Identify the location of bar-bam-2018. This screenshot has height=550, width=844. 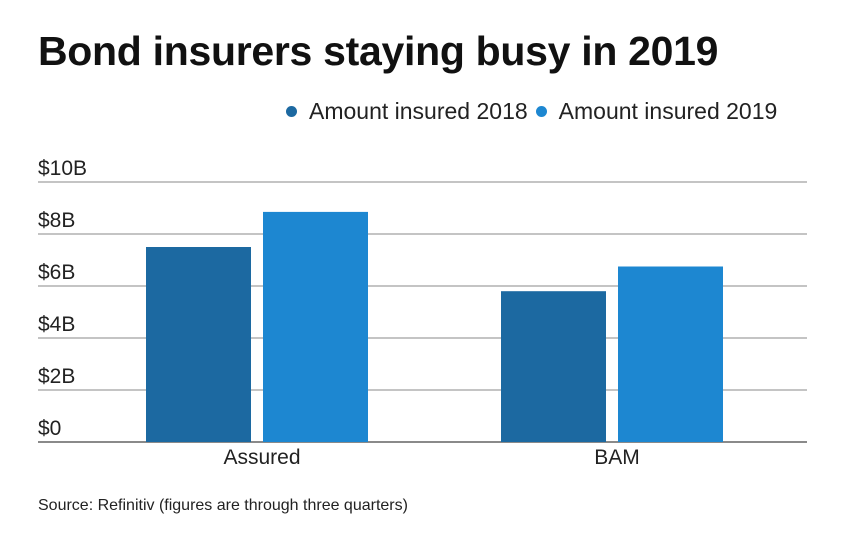
(553, 366).